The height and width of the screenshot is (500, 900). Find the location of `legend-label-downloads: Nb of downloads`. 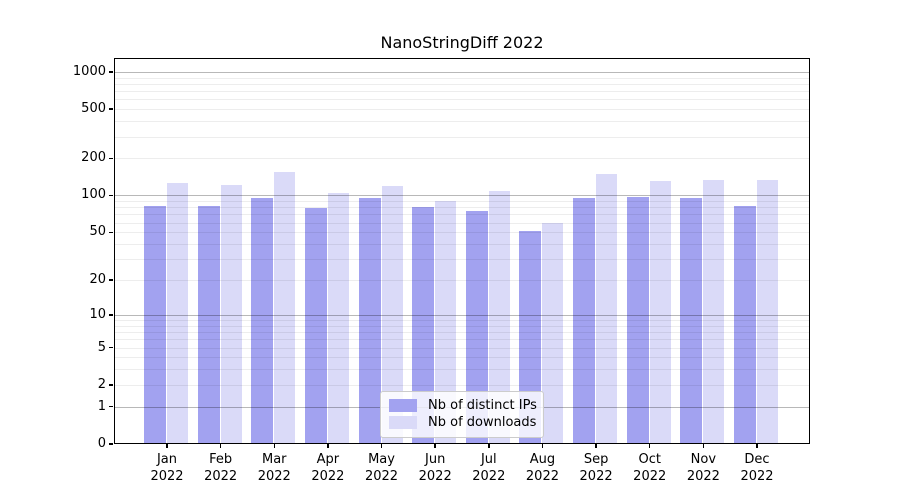

legend-label-downloads: Nb of downloads is located at coordinates (482, 422).